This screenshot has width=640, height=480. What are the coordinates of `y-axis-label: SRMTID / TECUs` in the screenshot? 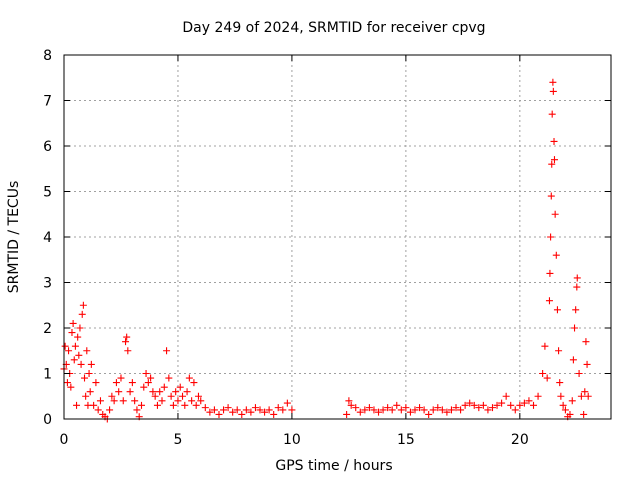 It's located at (14, 237).